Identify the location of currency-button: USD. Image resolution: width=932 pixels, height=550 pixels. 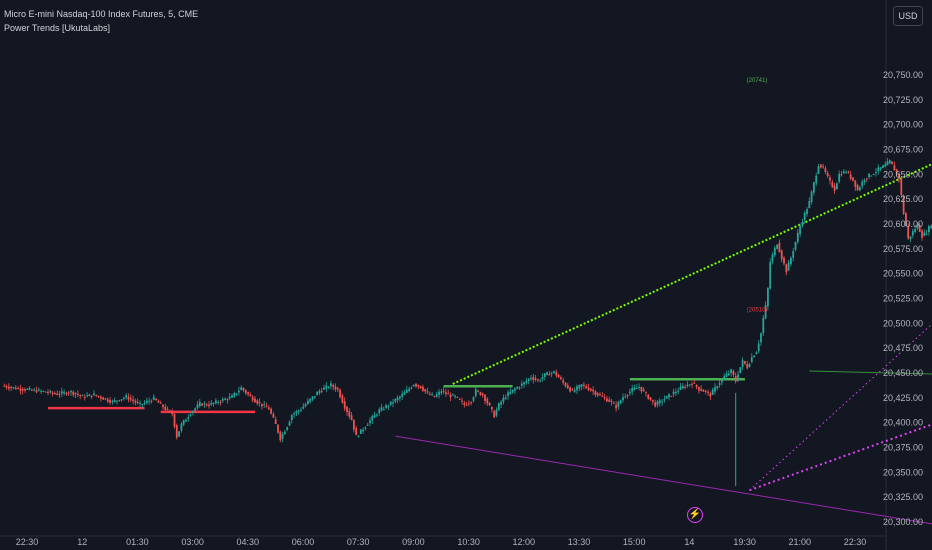
(908, 16).